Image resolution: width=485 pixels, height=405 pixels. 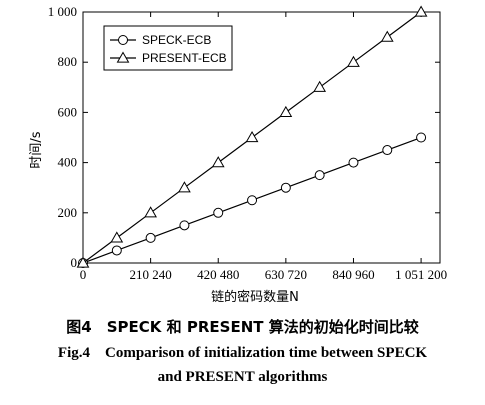 I want to click on chart-legend: SPECK-ECB PRESENT-ECB, so click(x=168, y=48).